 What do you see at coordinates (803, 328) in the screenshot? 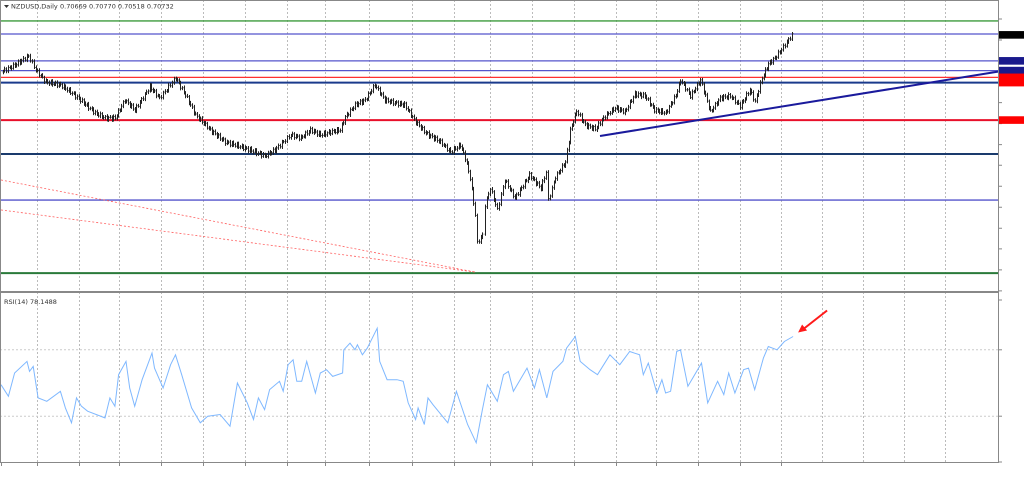
I see `arrow-head-icon` at bounding box center [803, 328].